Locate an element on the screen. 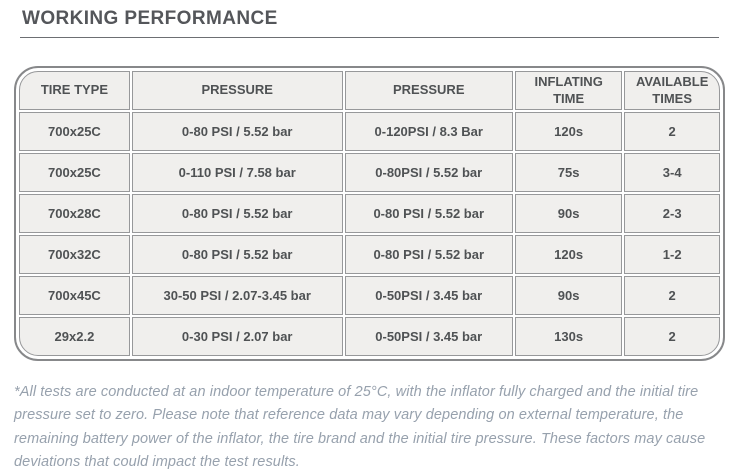 The width and height of the screenshot is (739, 475). header-cell: AVAILABLE TIMES is located at coordinates (672, 90).